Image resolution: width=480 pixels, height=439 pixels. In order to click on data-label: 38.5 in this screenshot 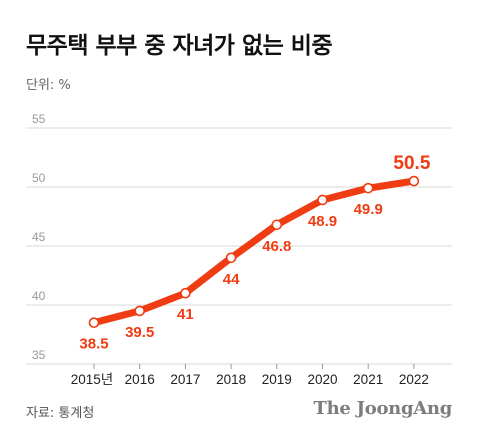, I will do `click(93, 344)`.